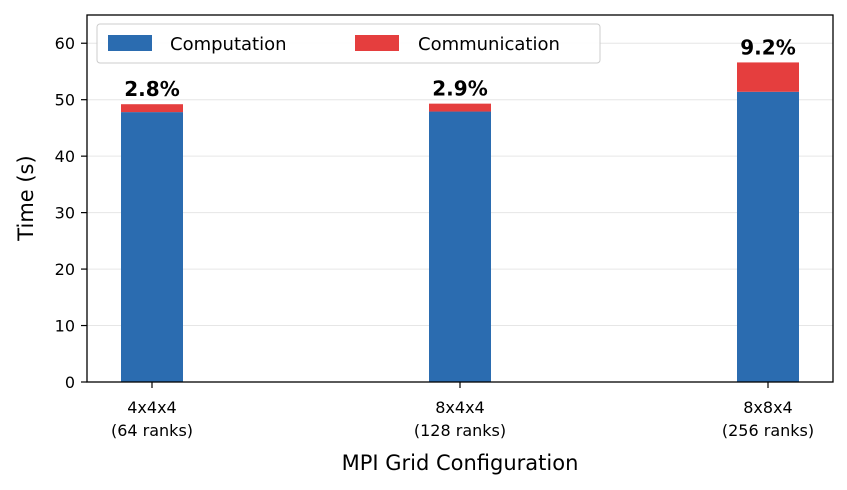 Image resolution: width=847 pixels, height=490 pixels. What do you see at coordinates (489, 44) in the screenshot?
I see `legend-label-communication: Communication` at bounding box center [489, 44].